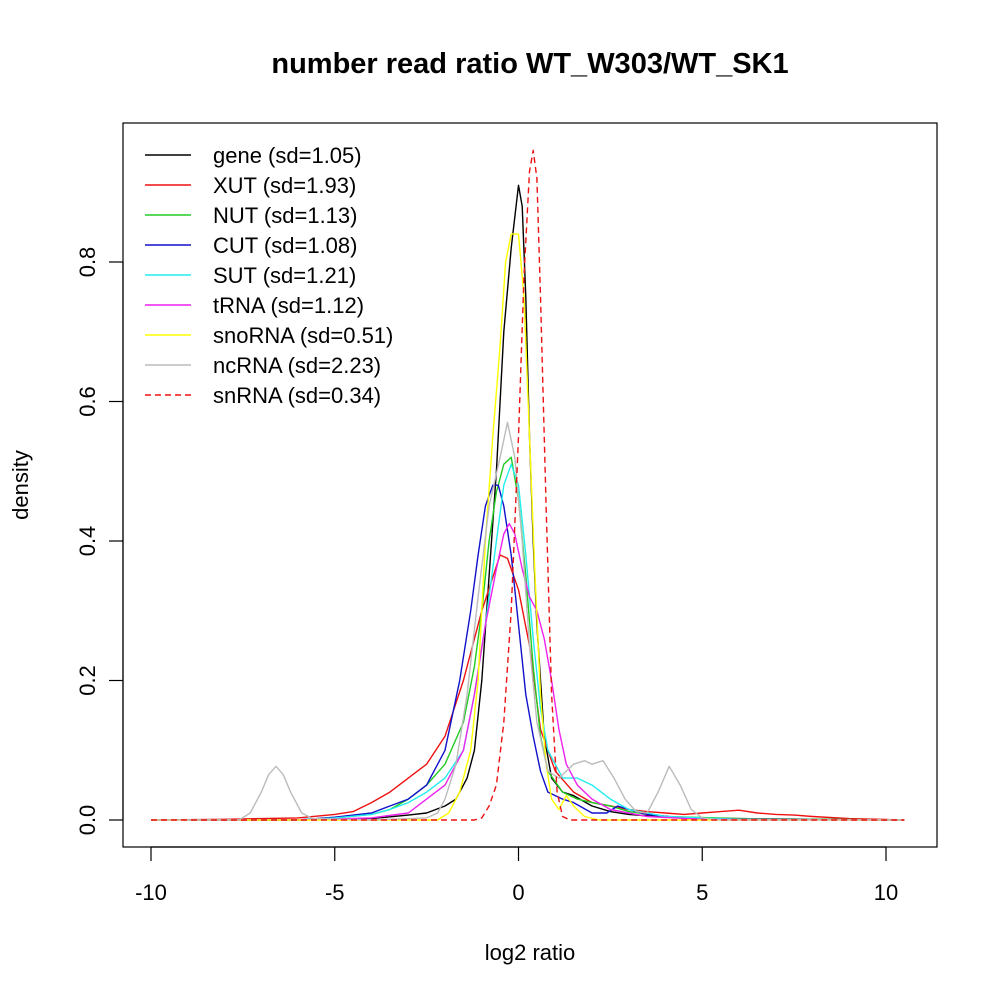 The image size is (1000, 1000). What do you see at coordinates (702, 892) in the screenshot?
I see `x-tick-label: 5` at bounding box center [702, 892].